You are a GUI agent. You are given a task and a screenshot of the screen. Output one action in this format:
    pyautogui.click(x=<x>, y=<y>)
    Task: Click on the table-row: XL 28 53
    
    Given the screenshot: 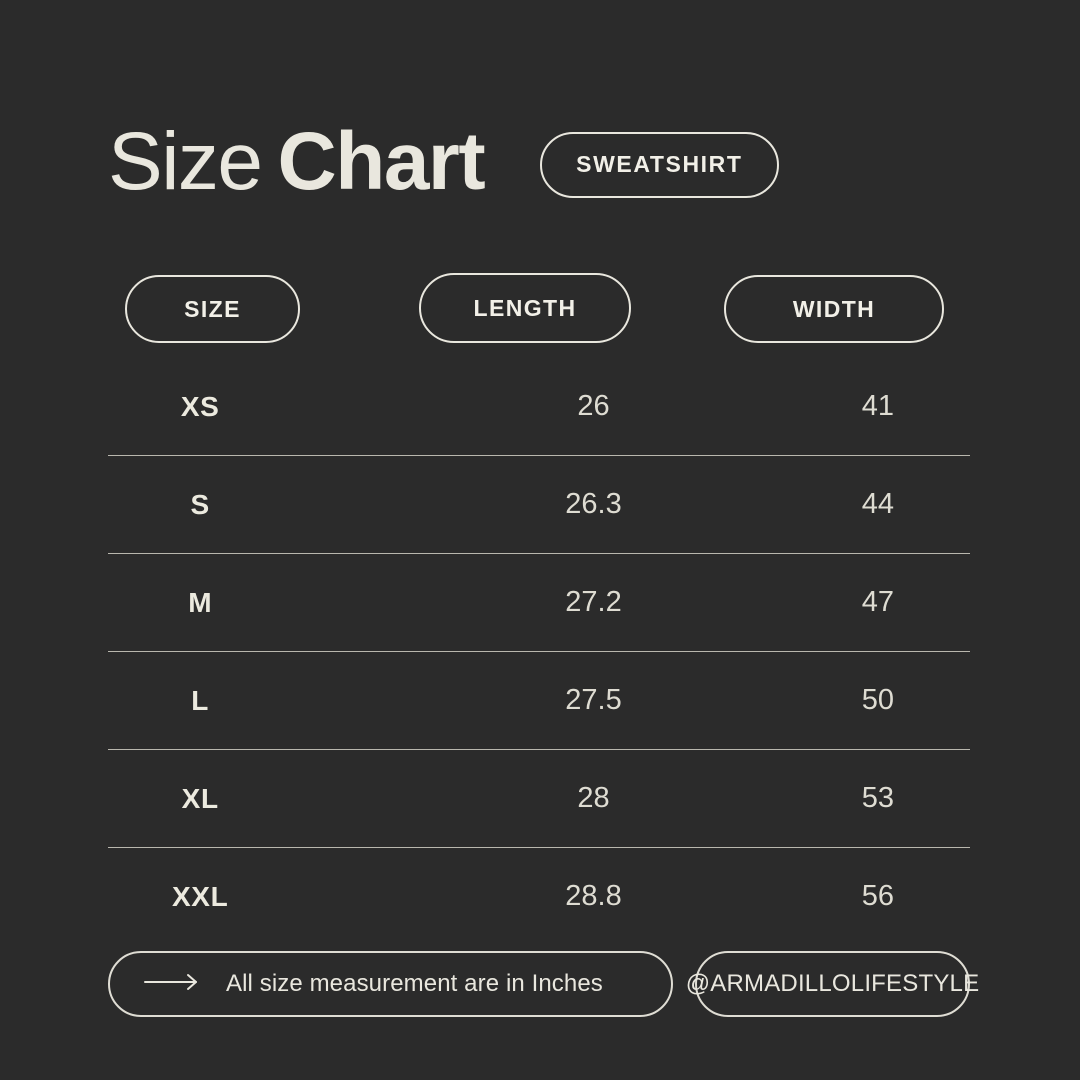 What is the action you would take?
    pyautogui.click(x=539, y=798)
    